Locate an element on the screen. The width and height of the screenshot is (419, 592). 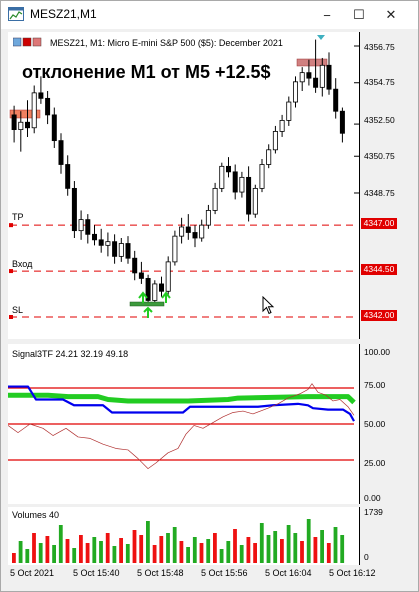
mouse-cursor-icon is located at coordinates (268, 305).